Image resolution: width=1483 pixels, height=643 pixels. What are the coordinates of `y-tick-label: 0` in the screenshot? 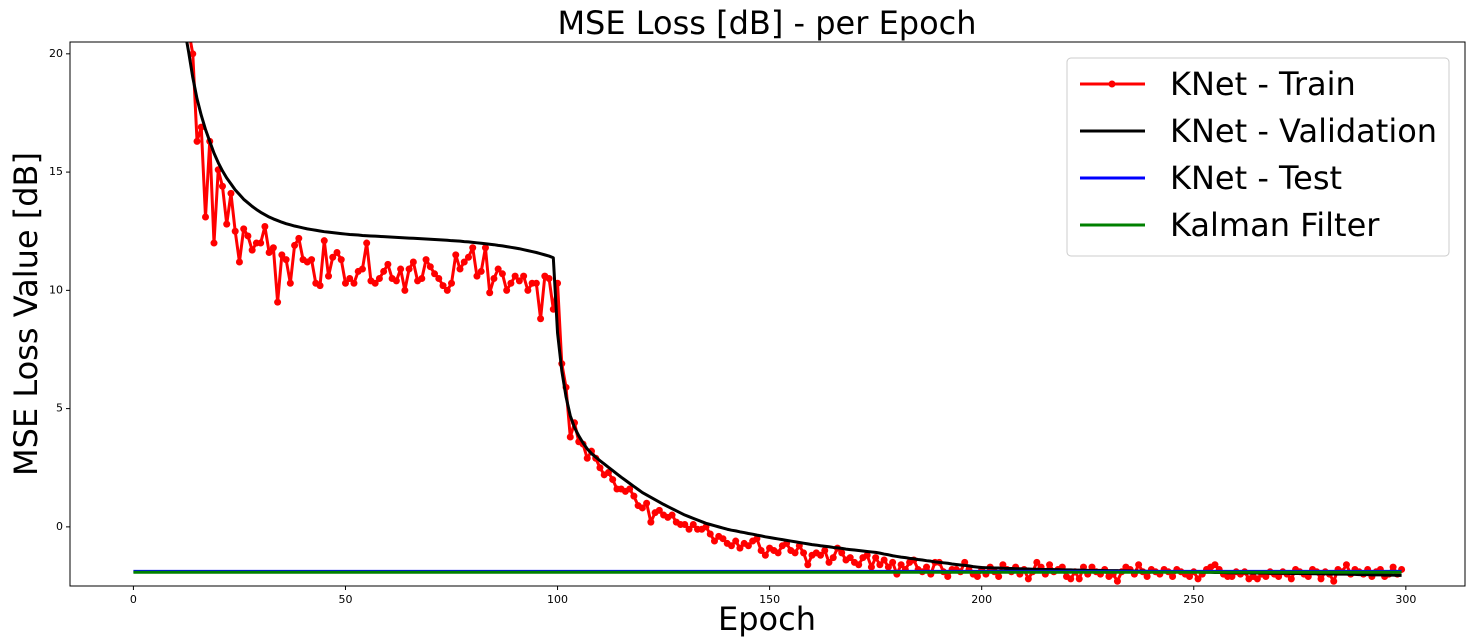 It's located at (59, 526).